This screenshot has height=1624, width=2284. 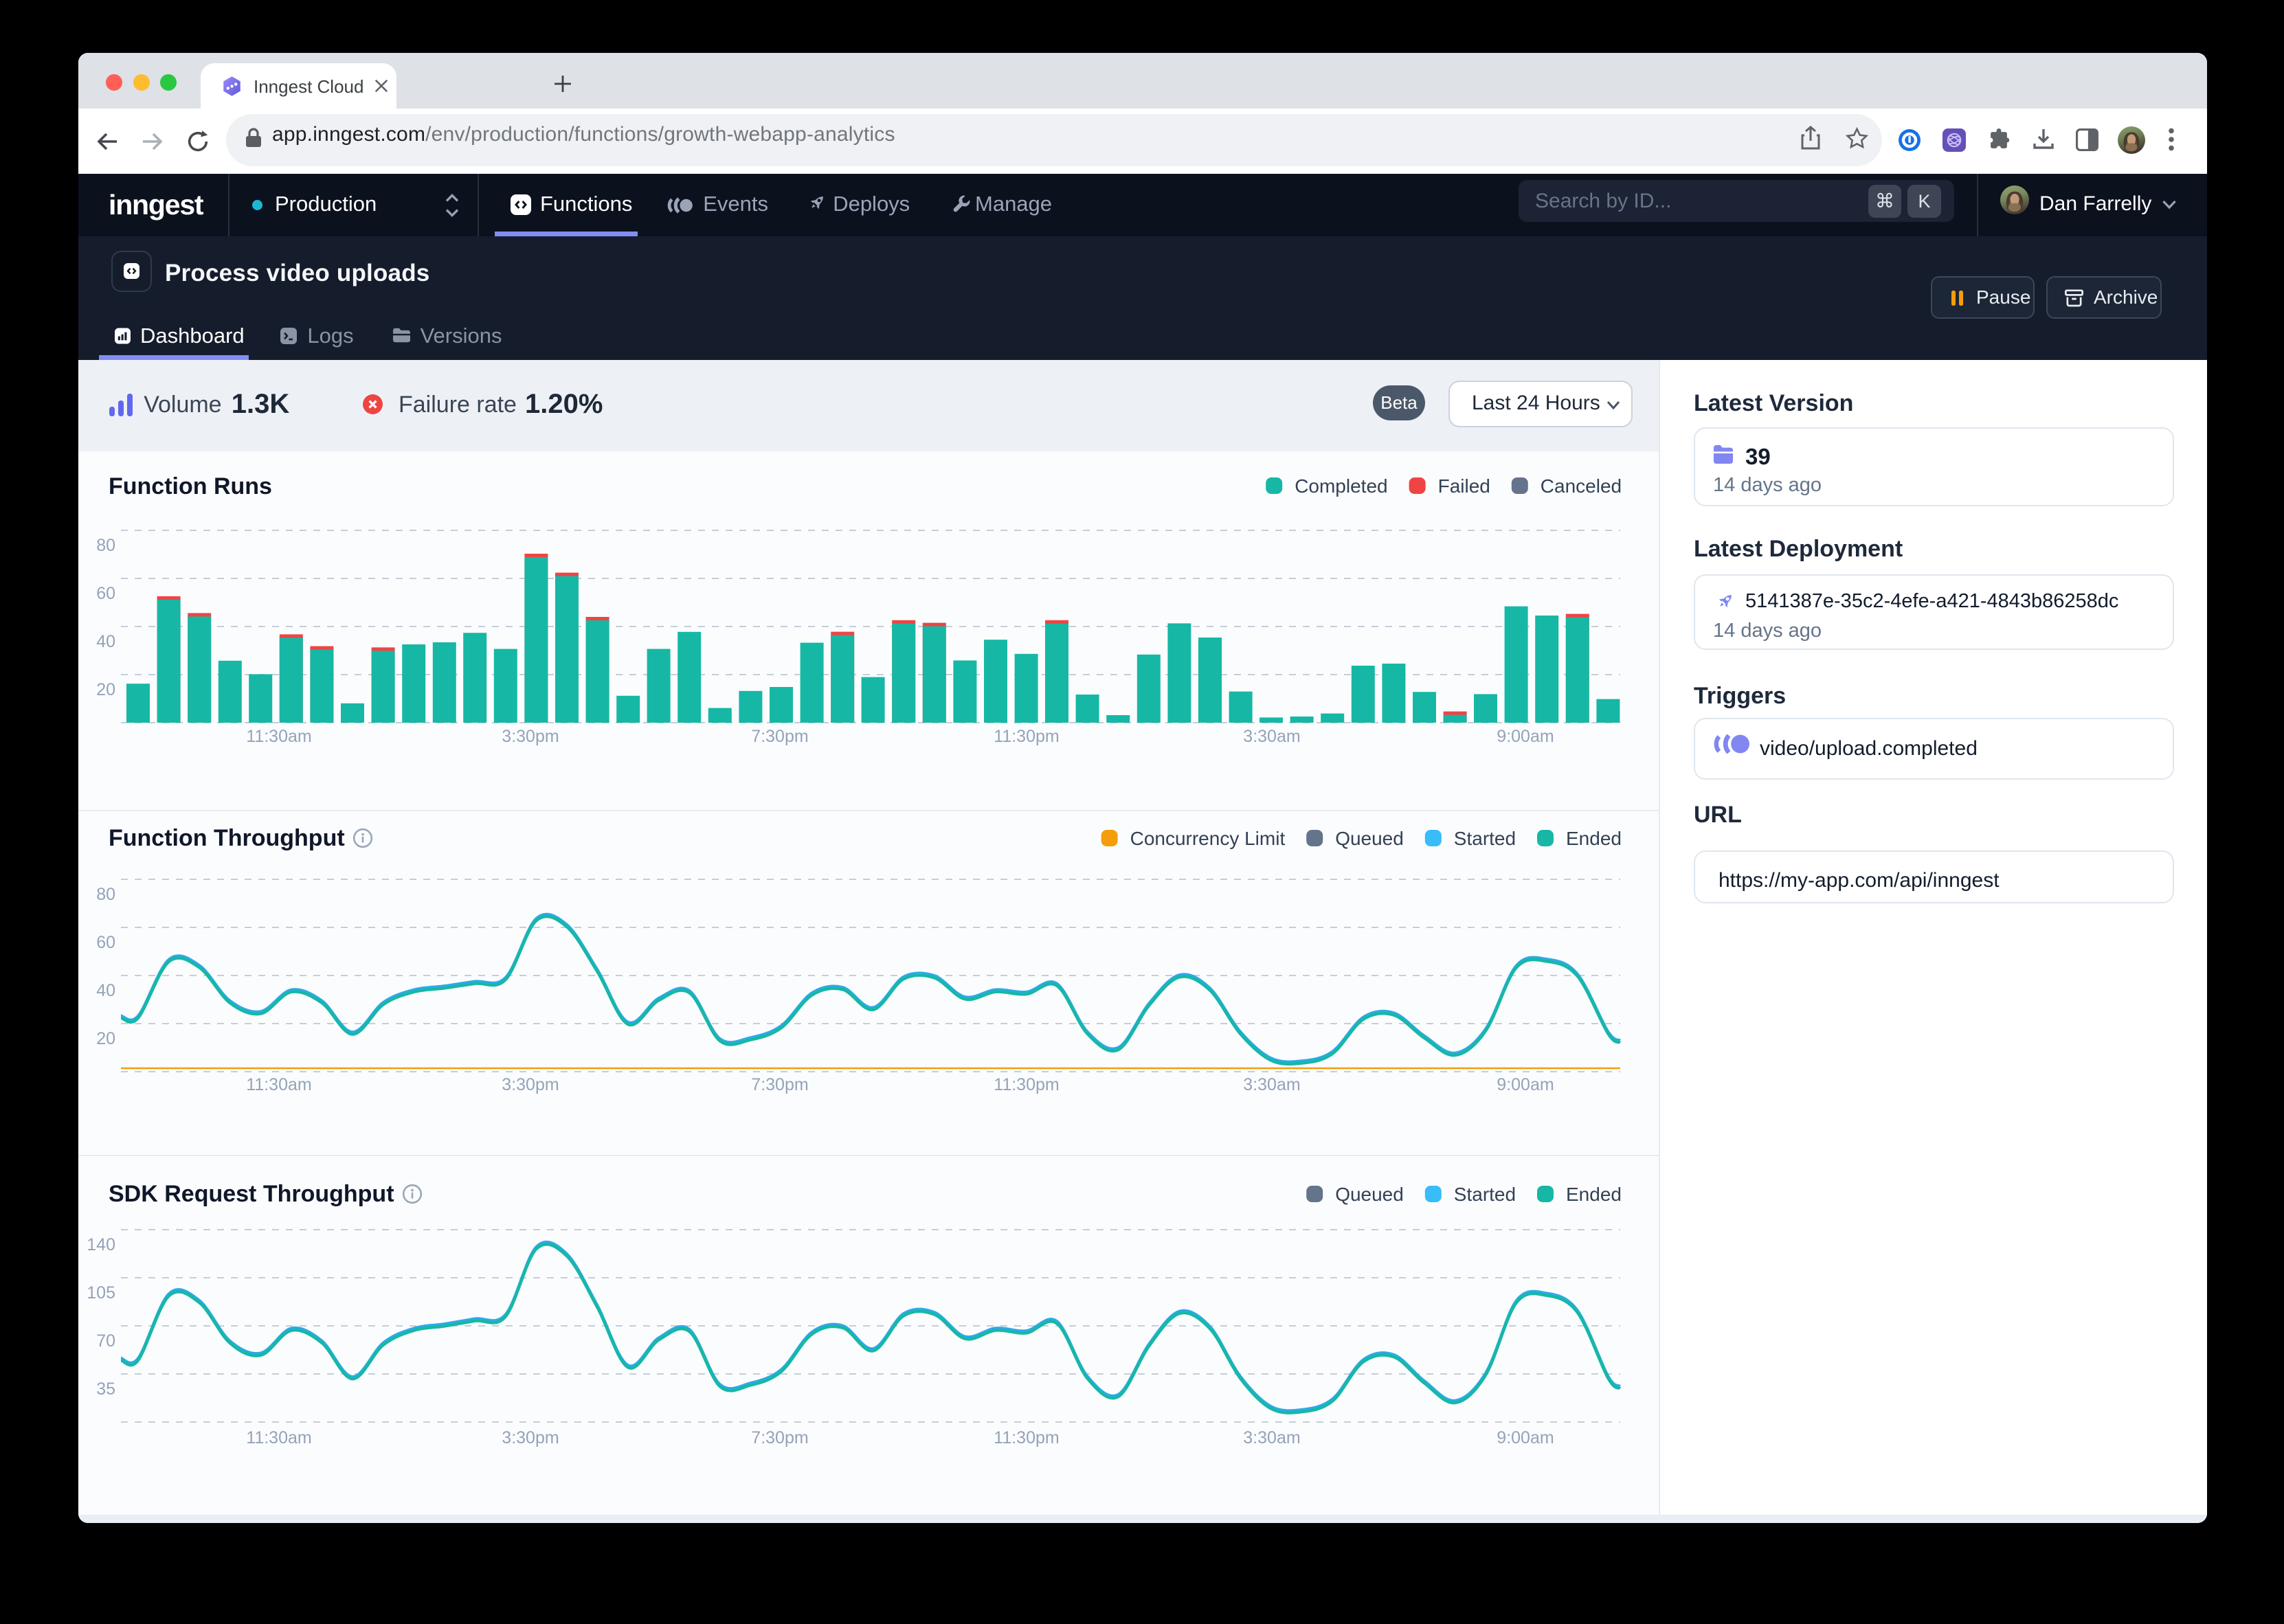 I want to click on svg-text: 70, so click(x=105, y=1341).